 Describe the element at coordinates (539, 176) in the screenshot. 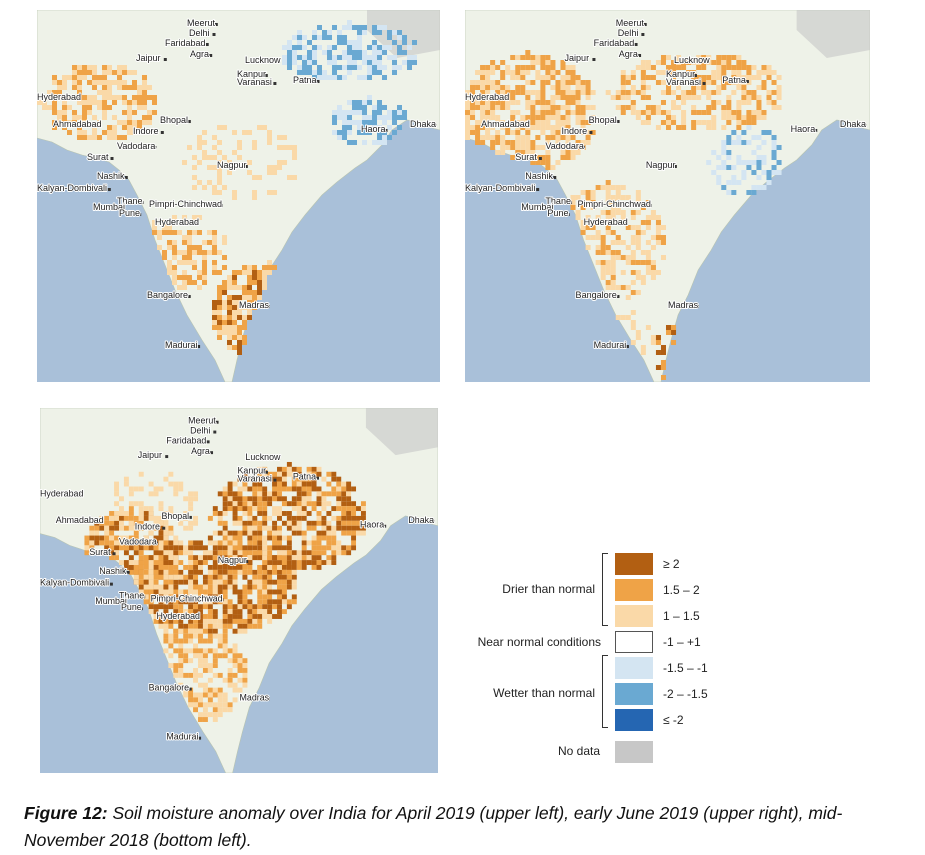

I see `city-label: Nashik` at that location.